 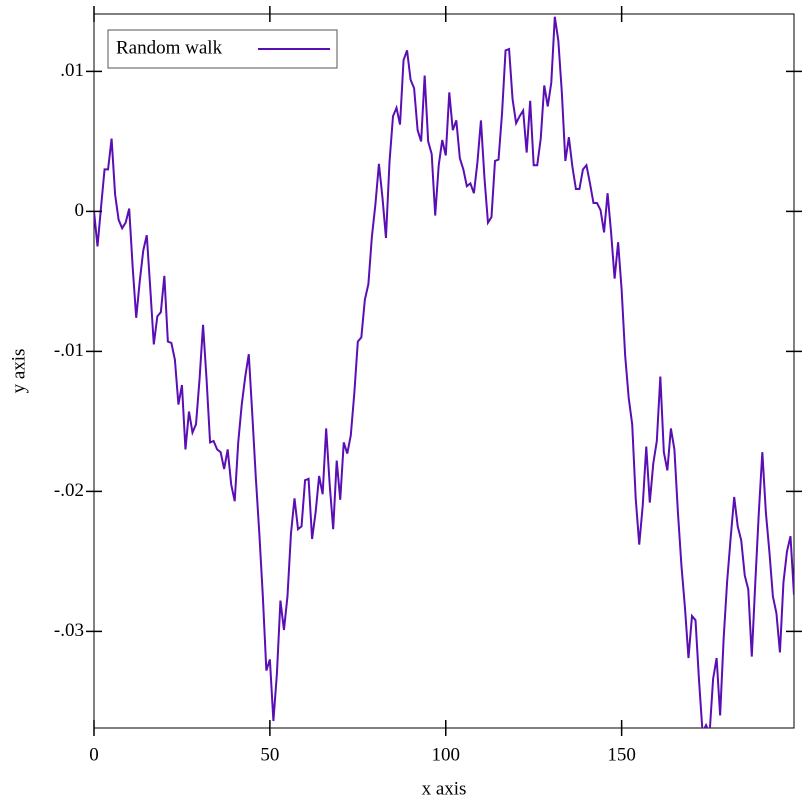 I want to click on x-tick-label: 0, so click(x=94, y=754).